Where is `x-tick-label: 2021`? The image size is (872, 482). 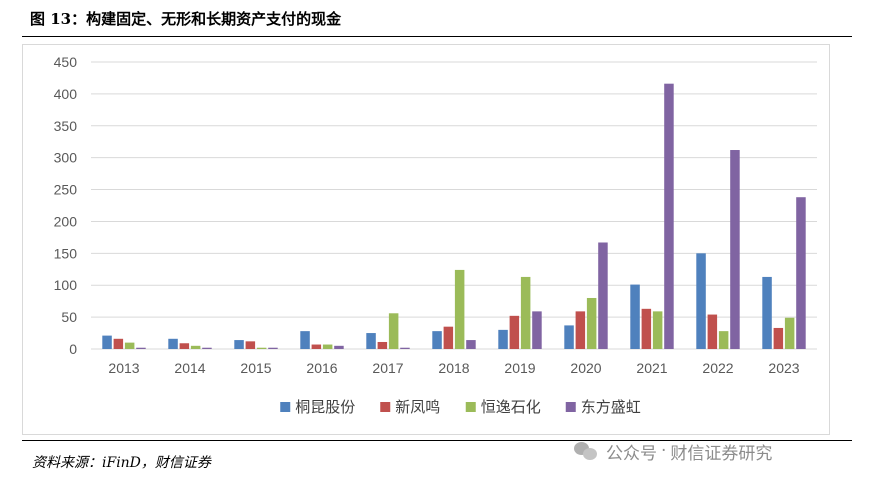
x-tick-label: 2021 is located at coordinates (651, 368).